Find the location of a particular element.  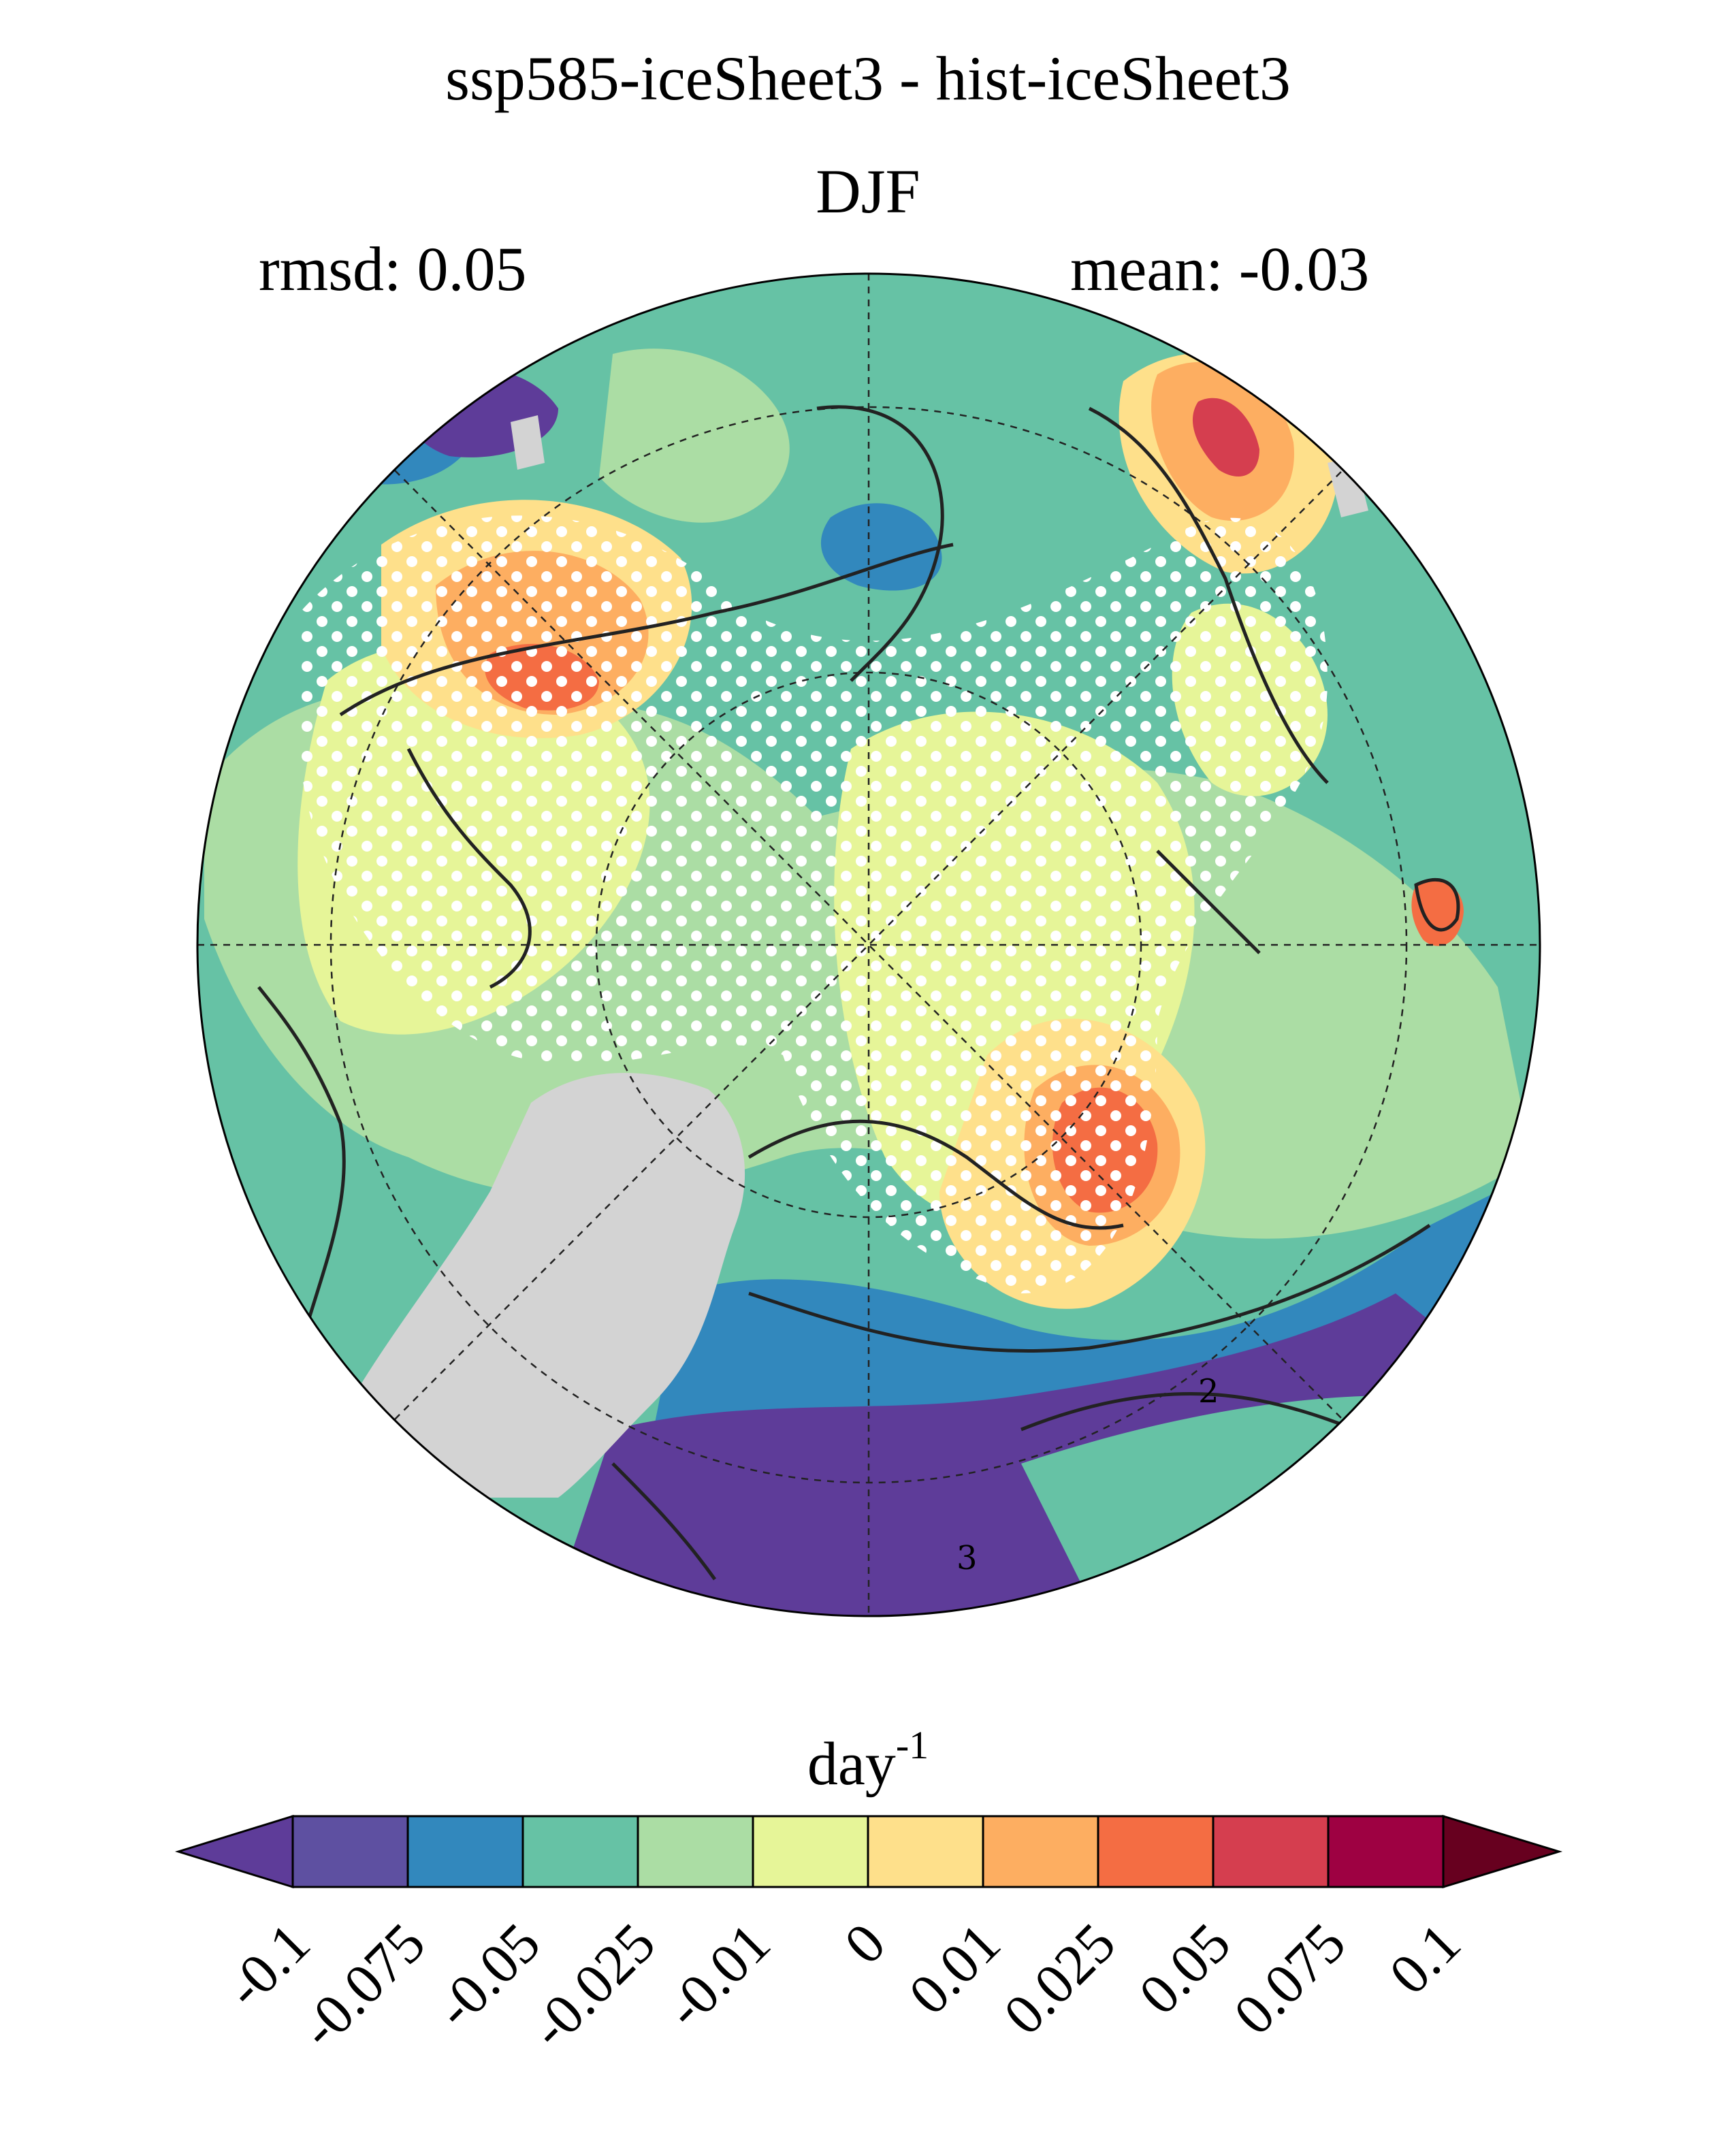

contour-label-2: 2 is located at coordinates (1208, 1391).